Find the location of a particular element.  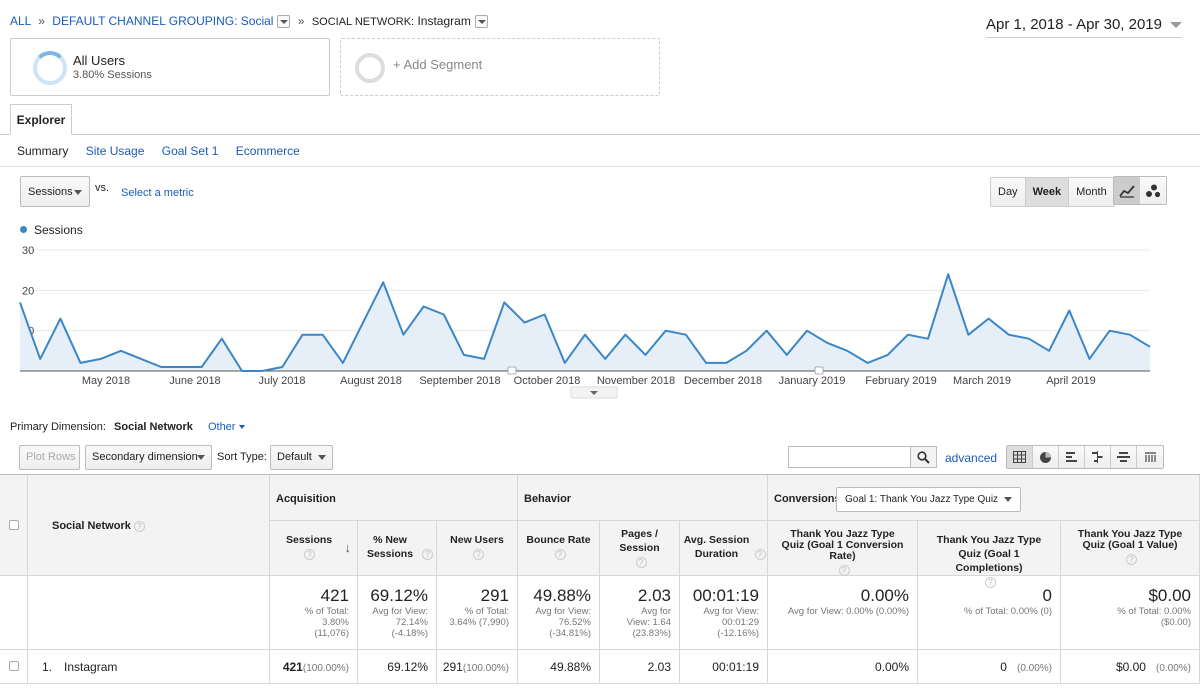

col-new-users: New Users? is located at coordinates (477, 548).